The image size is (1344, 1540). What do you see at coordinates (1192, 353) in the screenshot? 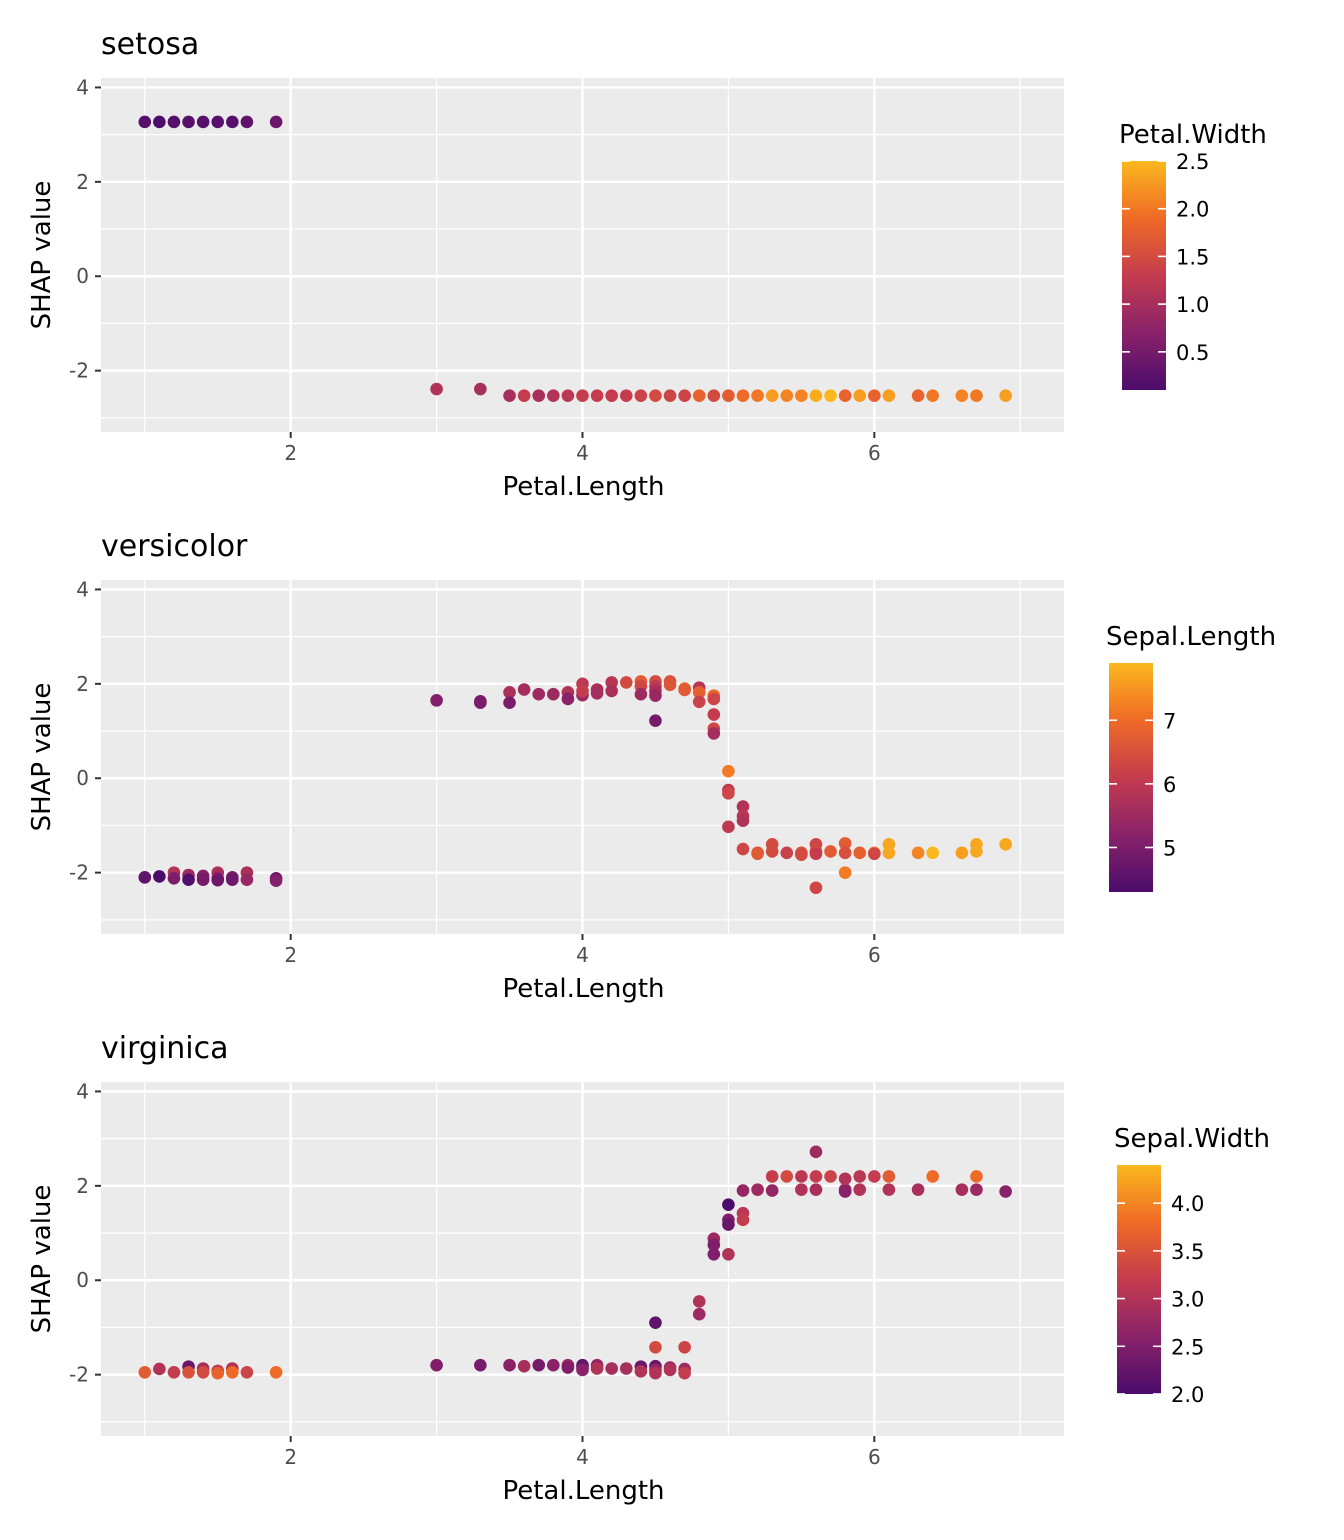
I see `colorbar-tick-label: 0.5` at bounding box center [1192, 353].